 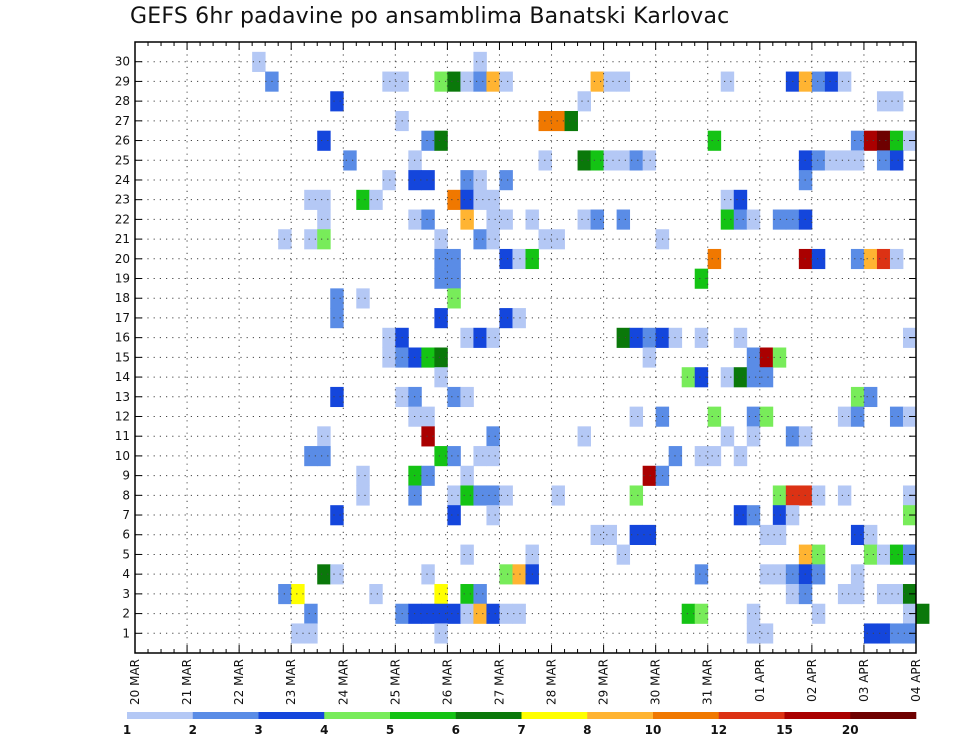 What do you see at coordinates (127, 730) in the screenshot?
I see `colorbar-label: 1` at bounding box center [127, 730].